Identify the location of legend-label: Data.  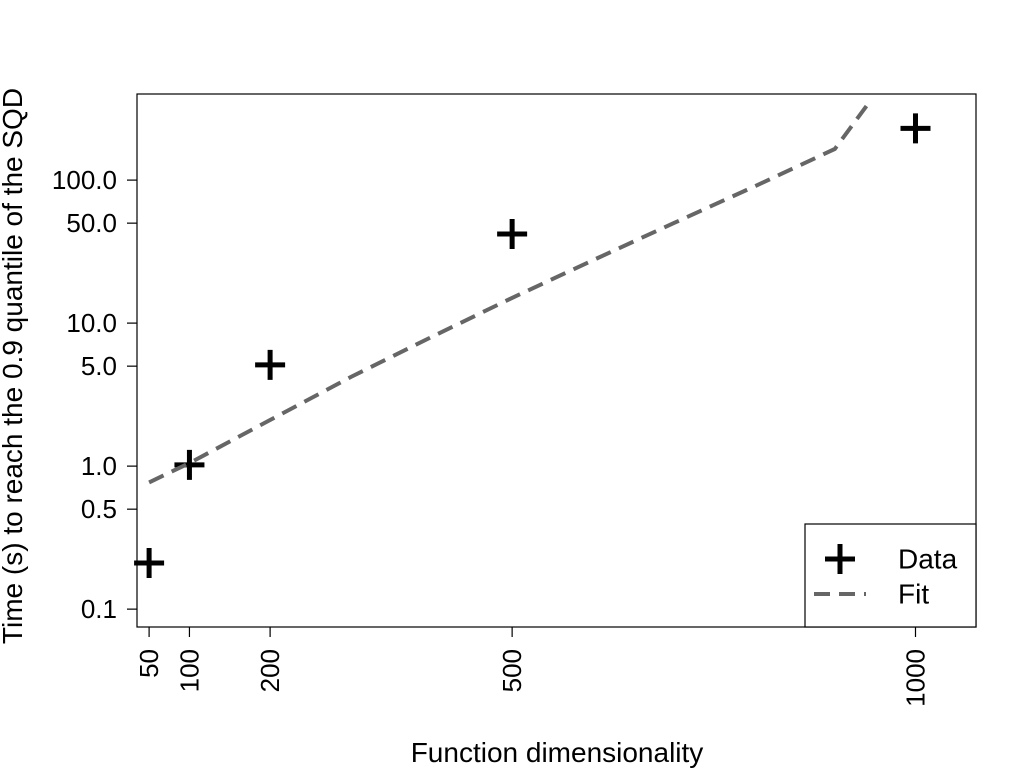
(928, 559).